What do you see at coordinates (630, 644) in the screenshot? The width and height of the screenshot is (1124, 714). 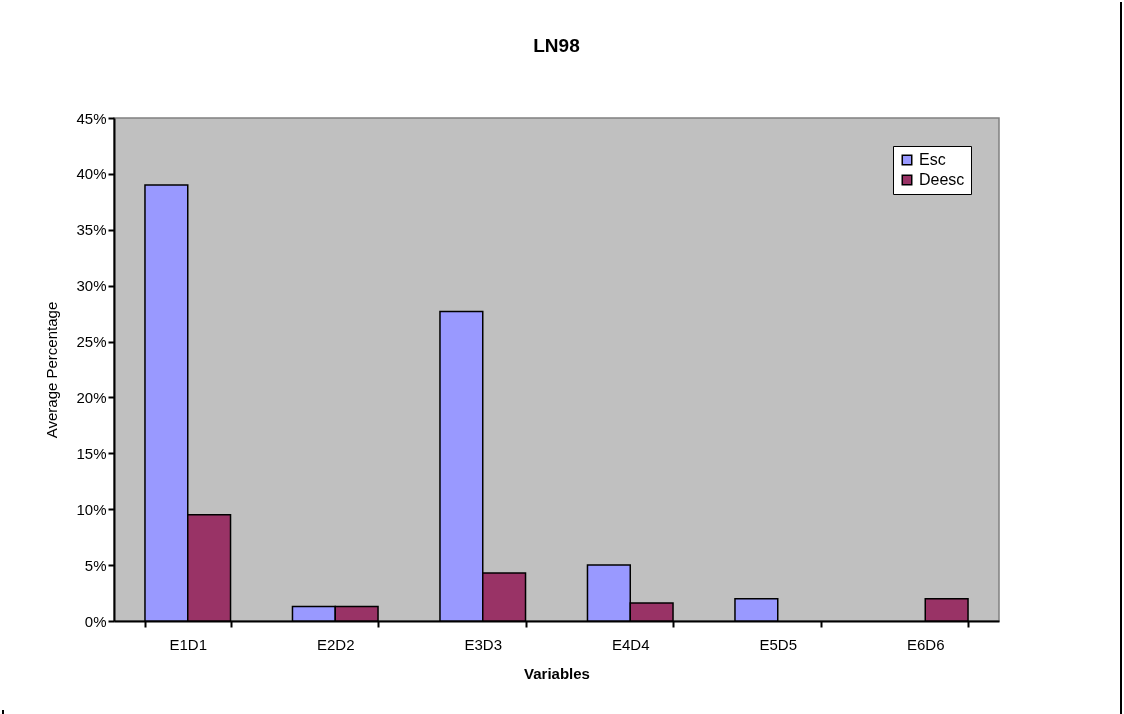 I see `x-tick-label: E4D4` at bounding box center [630, 644].